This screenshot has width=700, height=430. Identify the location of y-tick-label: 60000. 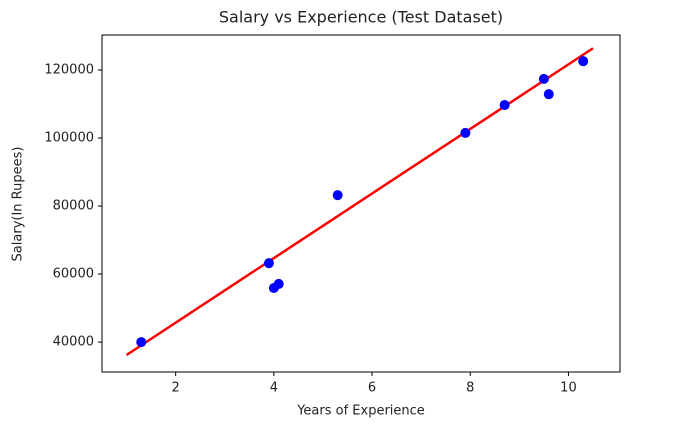
(73, 274).